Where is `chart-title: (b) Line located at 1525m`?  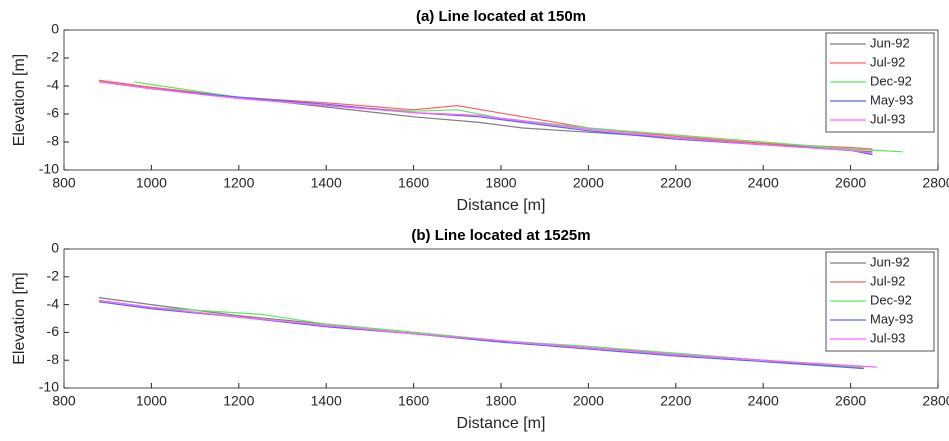
chart-title: (b) Line located at 1525m is located at coordinates (500, 235).